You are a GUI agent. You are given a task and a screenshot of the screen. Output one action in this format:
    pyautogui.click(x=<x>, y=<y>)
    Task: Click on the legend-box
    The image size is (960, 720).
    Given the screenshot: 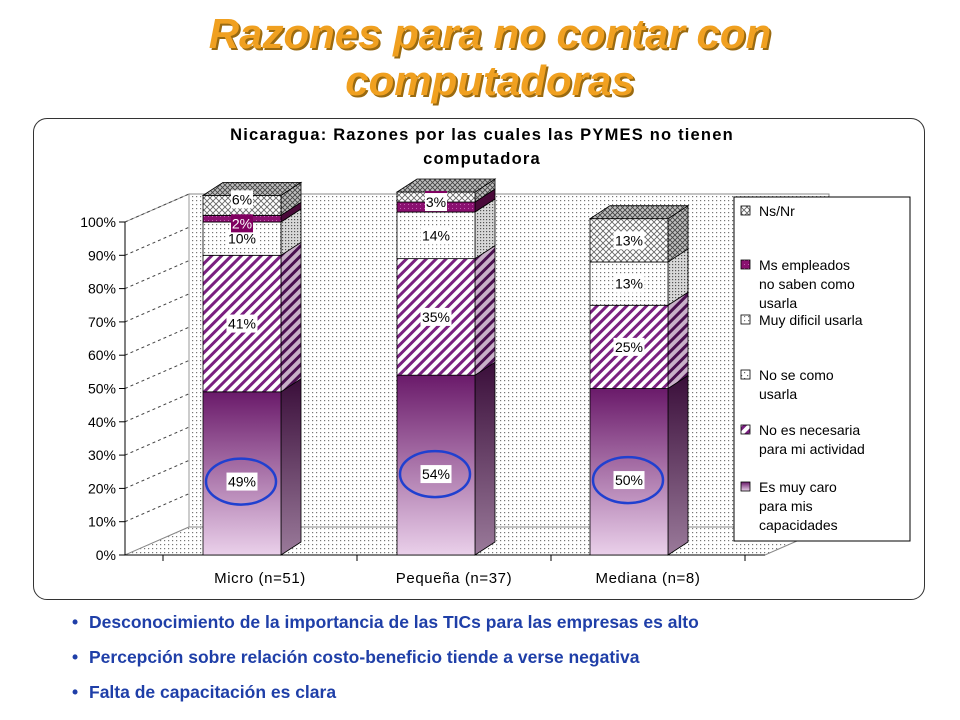 What is the action you would take?
    pyautogui.click(x=822, y=369)
    